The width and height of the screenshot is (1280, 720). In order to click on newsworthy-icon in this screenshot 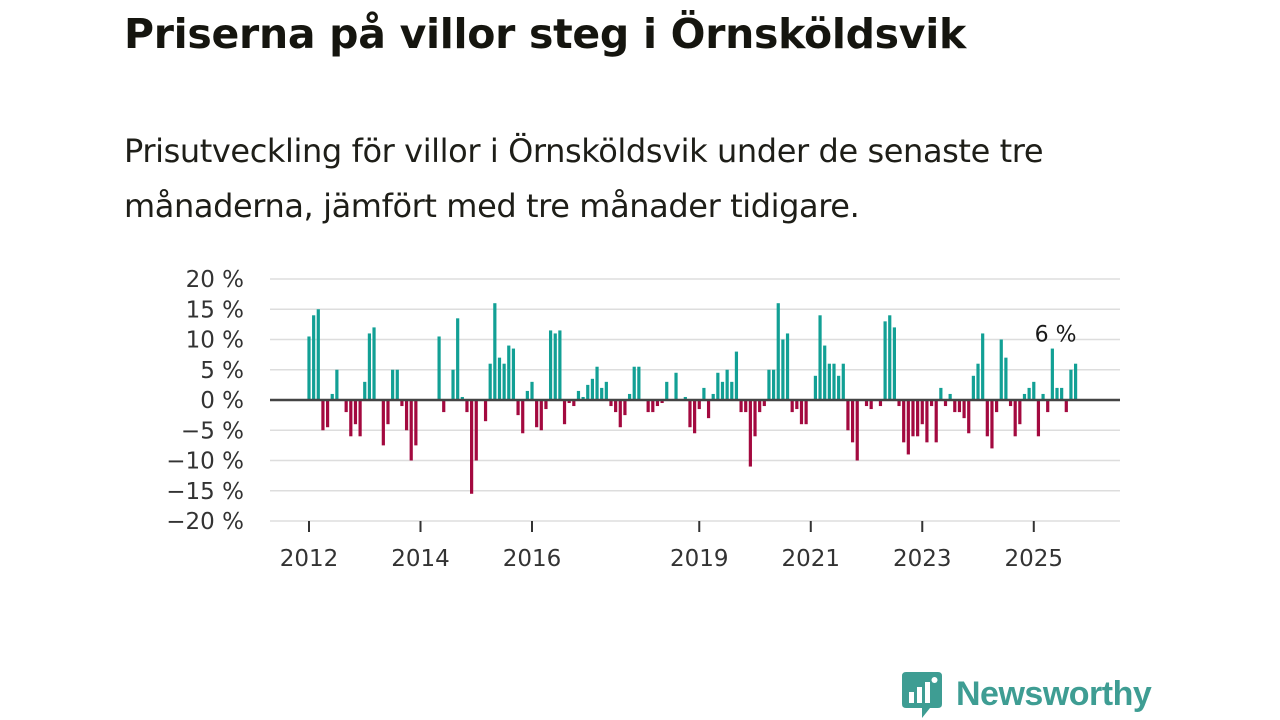, I will do `click(922, 695)`.